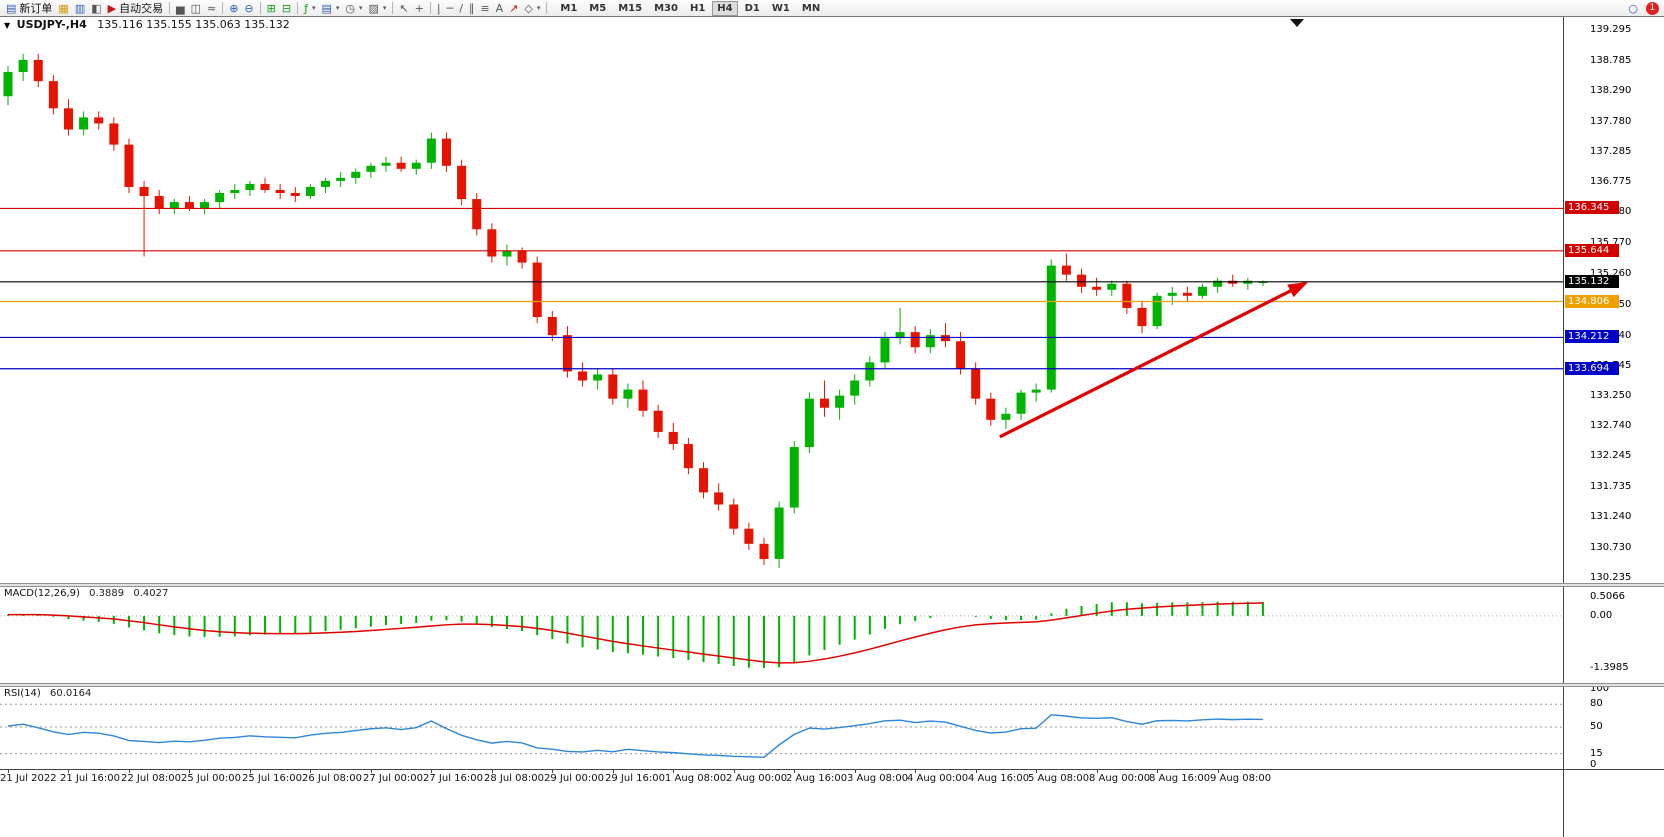  I want to click on chart-symbol-period: USDJPY-,H4, so click(51, 24).